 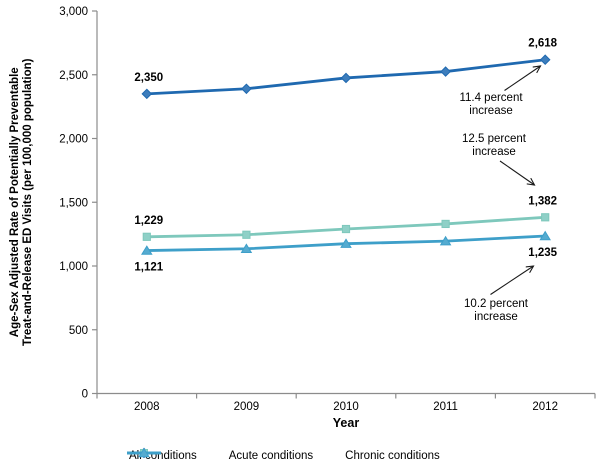 What do you see at coordinates (73, 140) in the screenshot?
I see `y-axis-tick-label: 2,000` at bounding box center [73, 140].